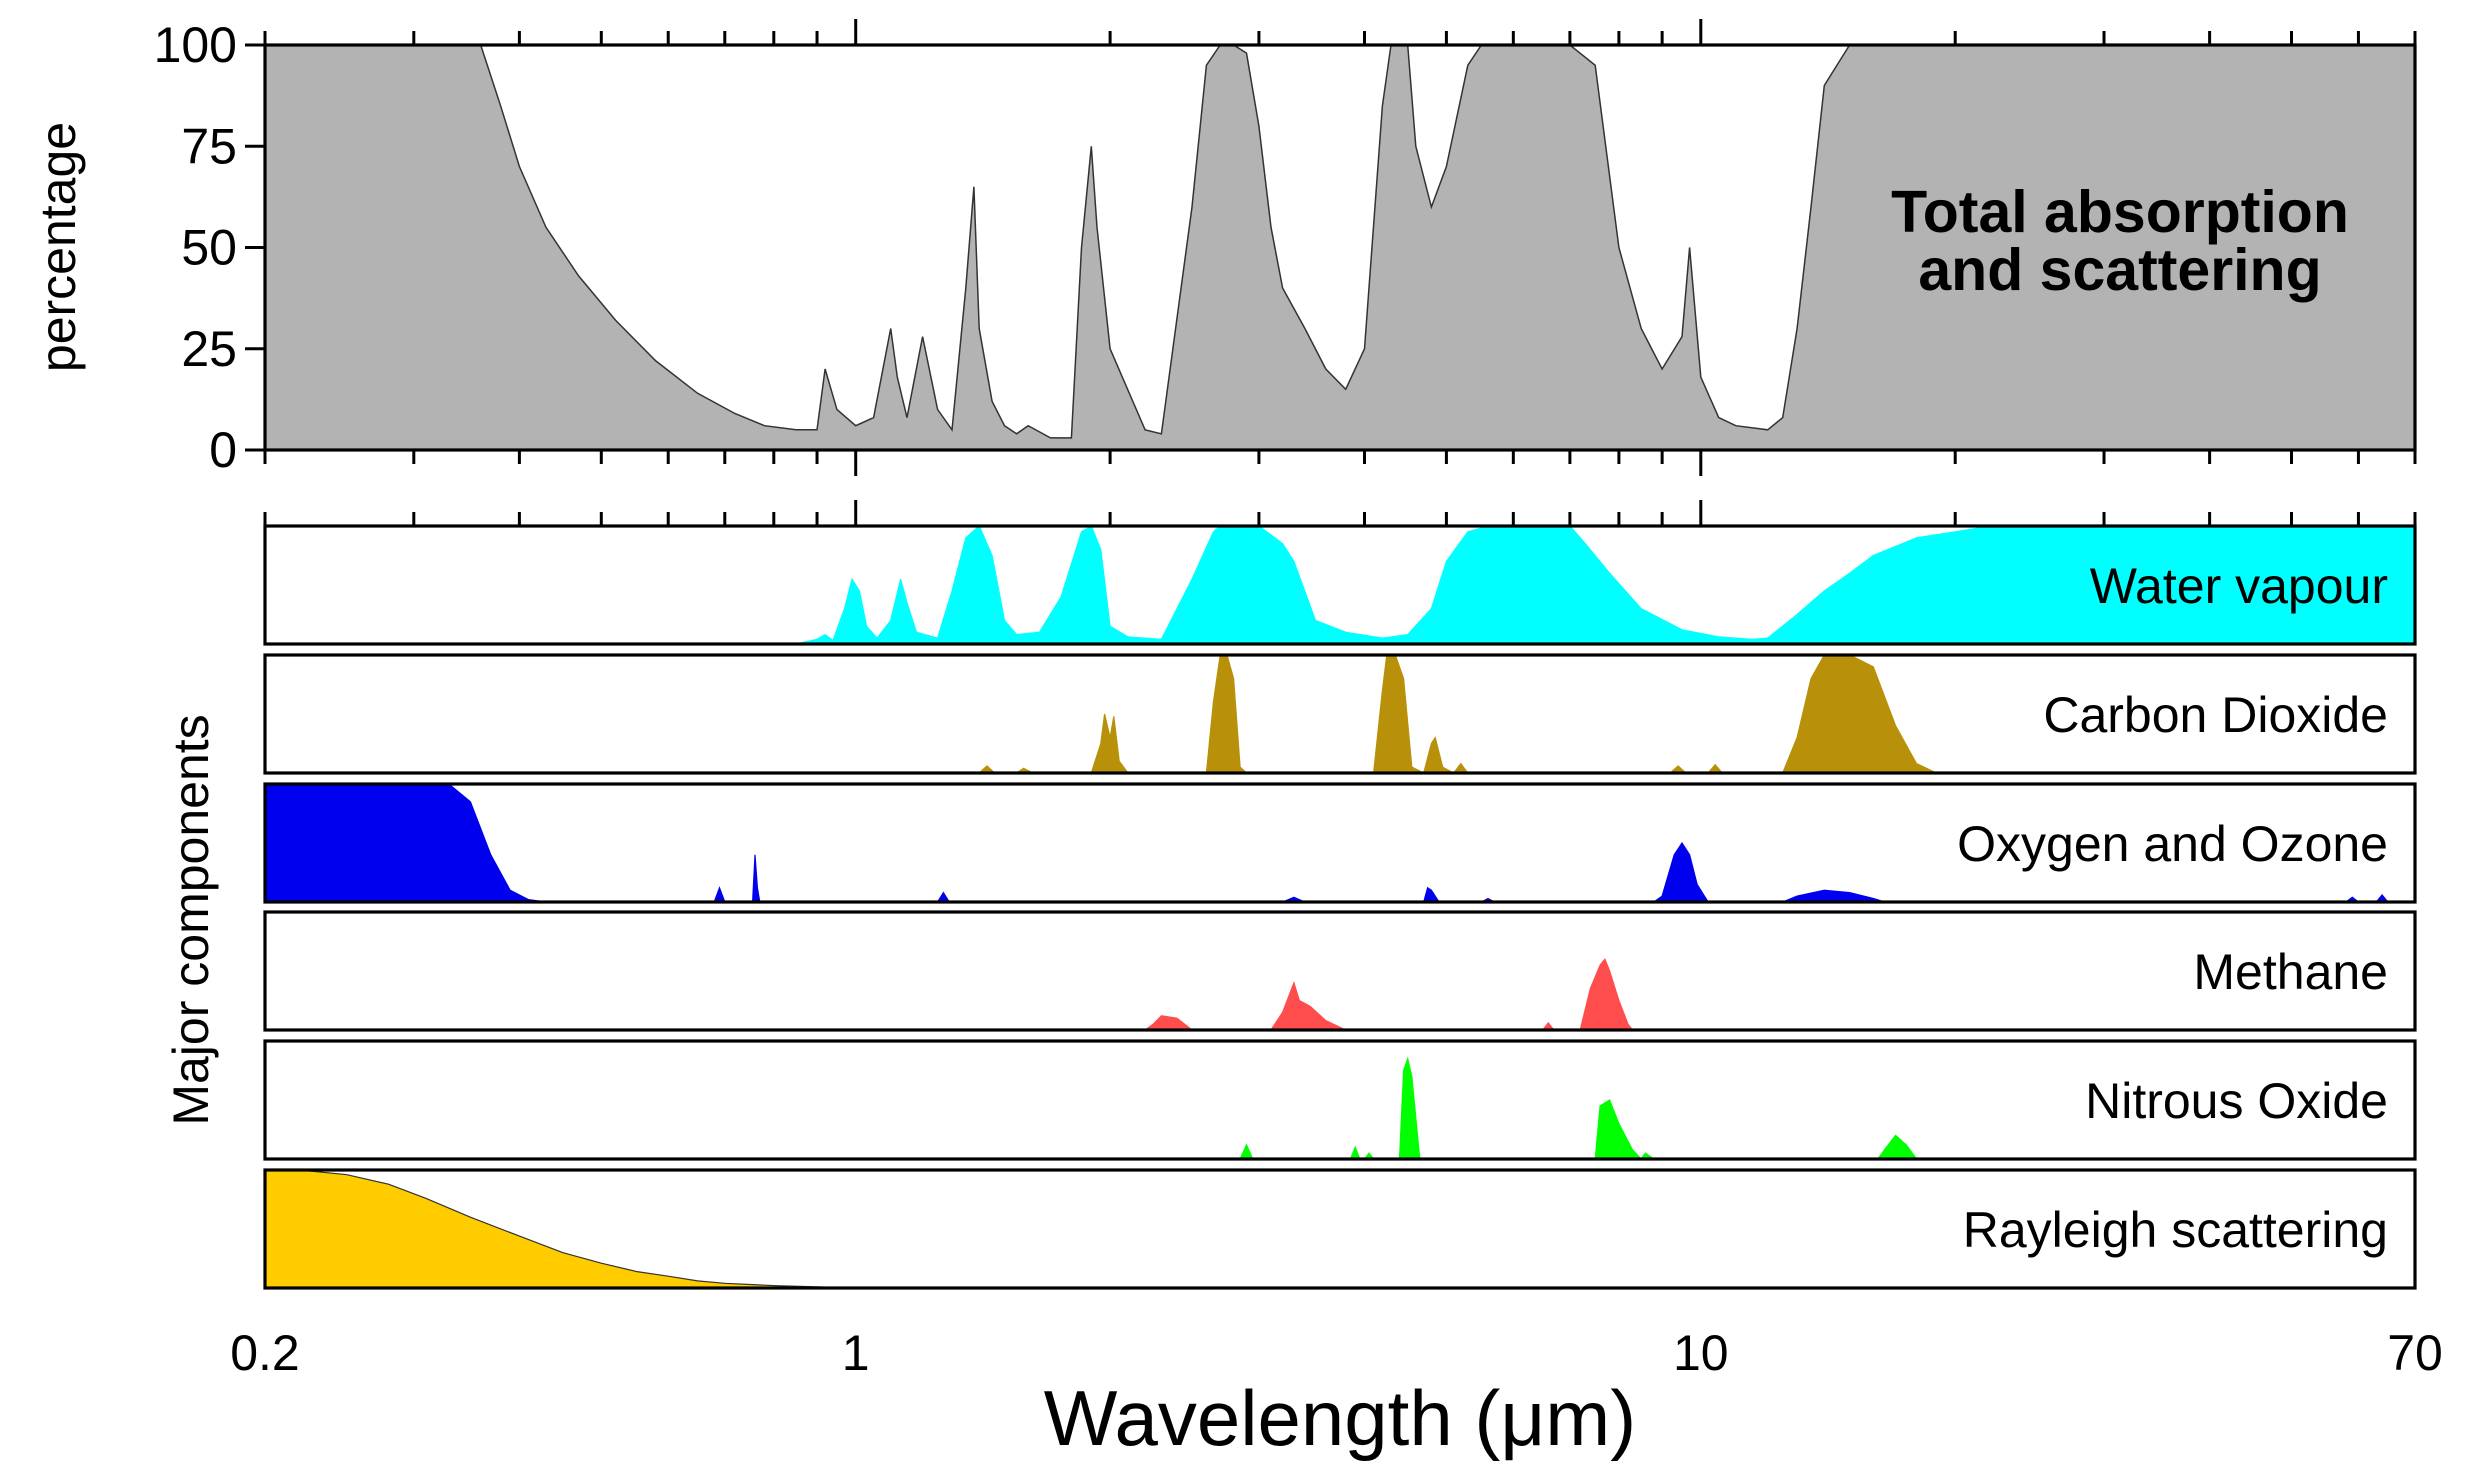 The height and width of the screenshot is (1472, 2469). I want to click on water-panel-frame, so click(1340, 585).